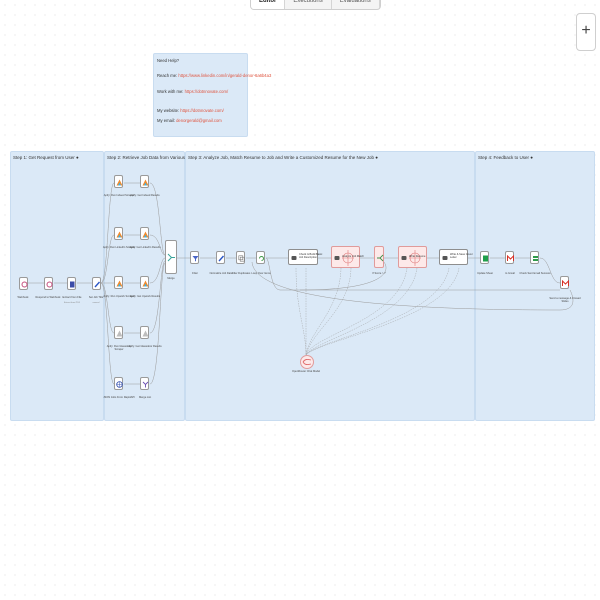 The width and height of the screenshot is (600, 600). What do you see at coordinates (535, 286) in the screenshot?
I see `step4-section: Step 4: Feedback to User ●` at bounding box center [535, 286].